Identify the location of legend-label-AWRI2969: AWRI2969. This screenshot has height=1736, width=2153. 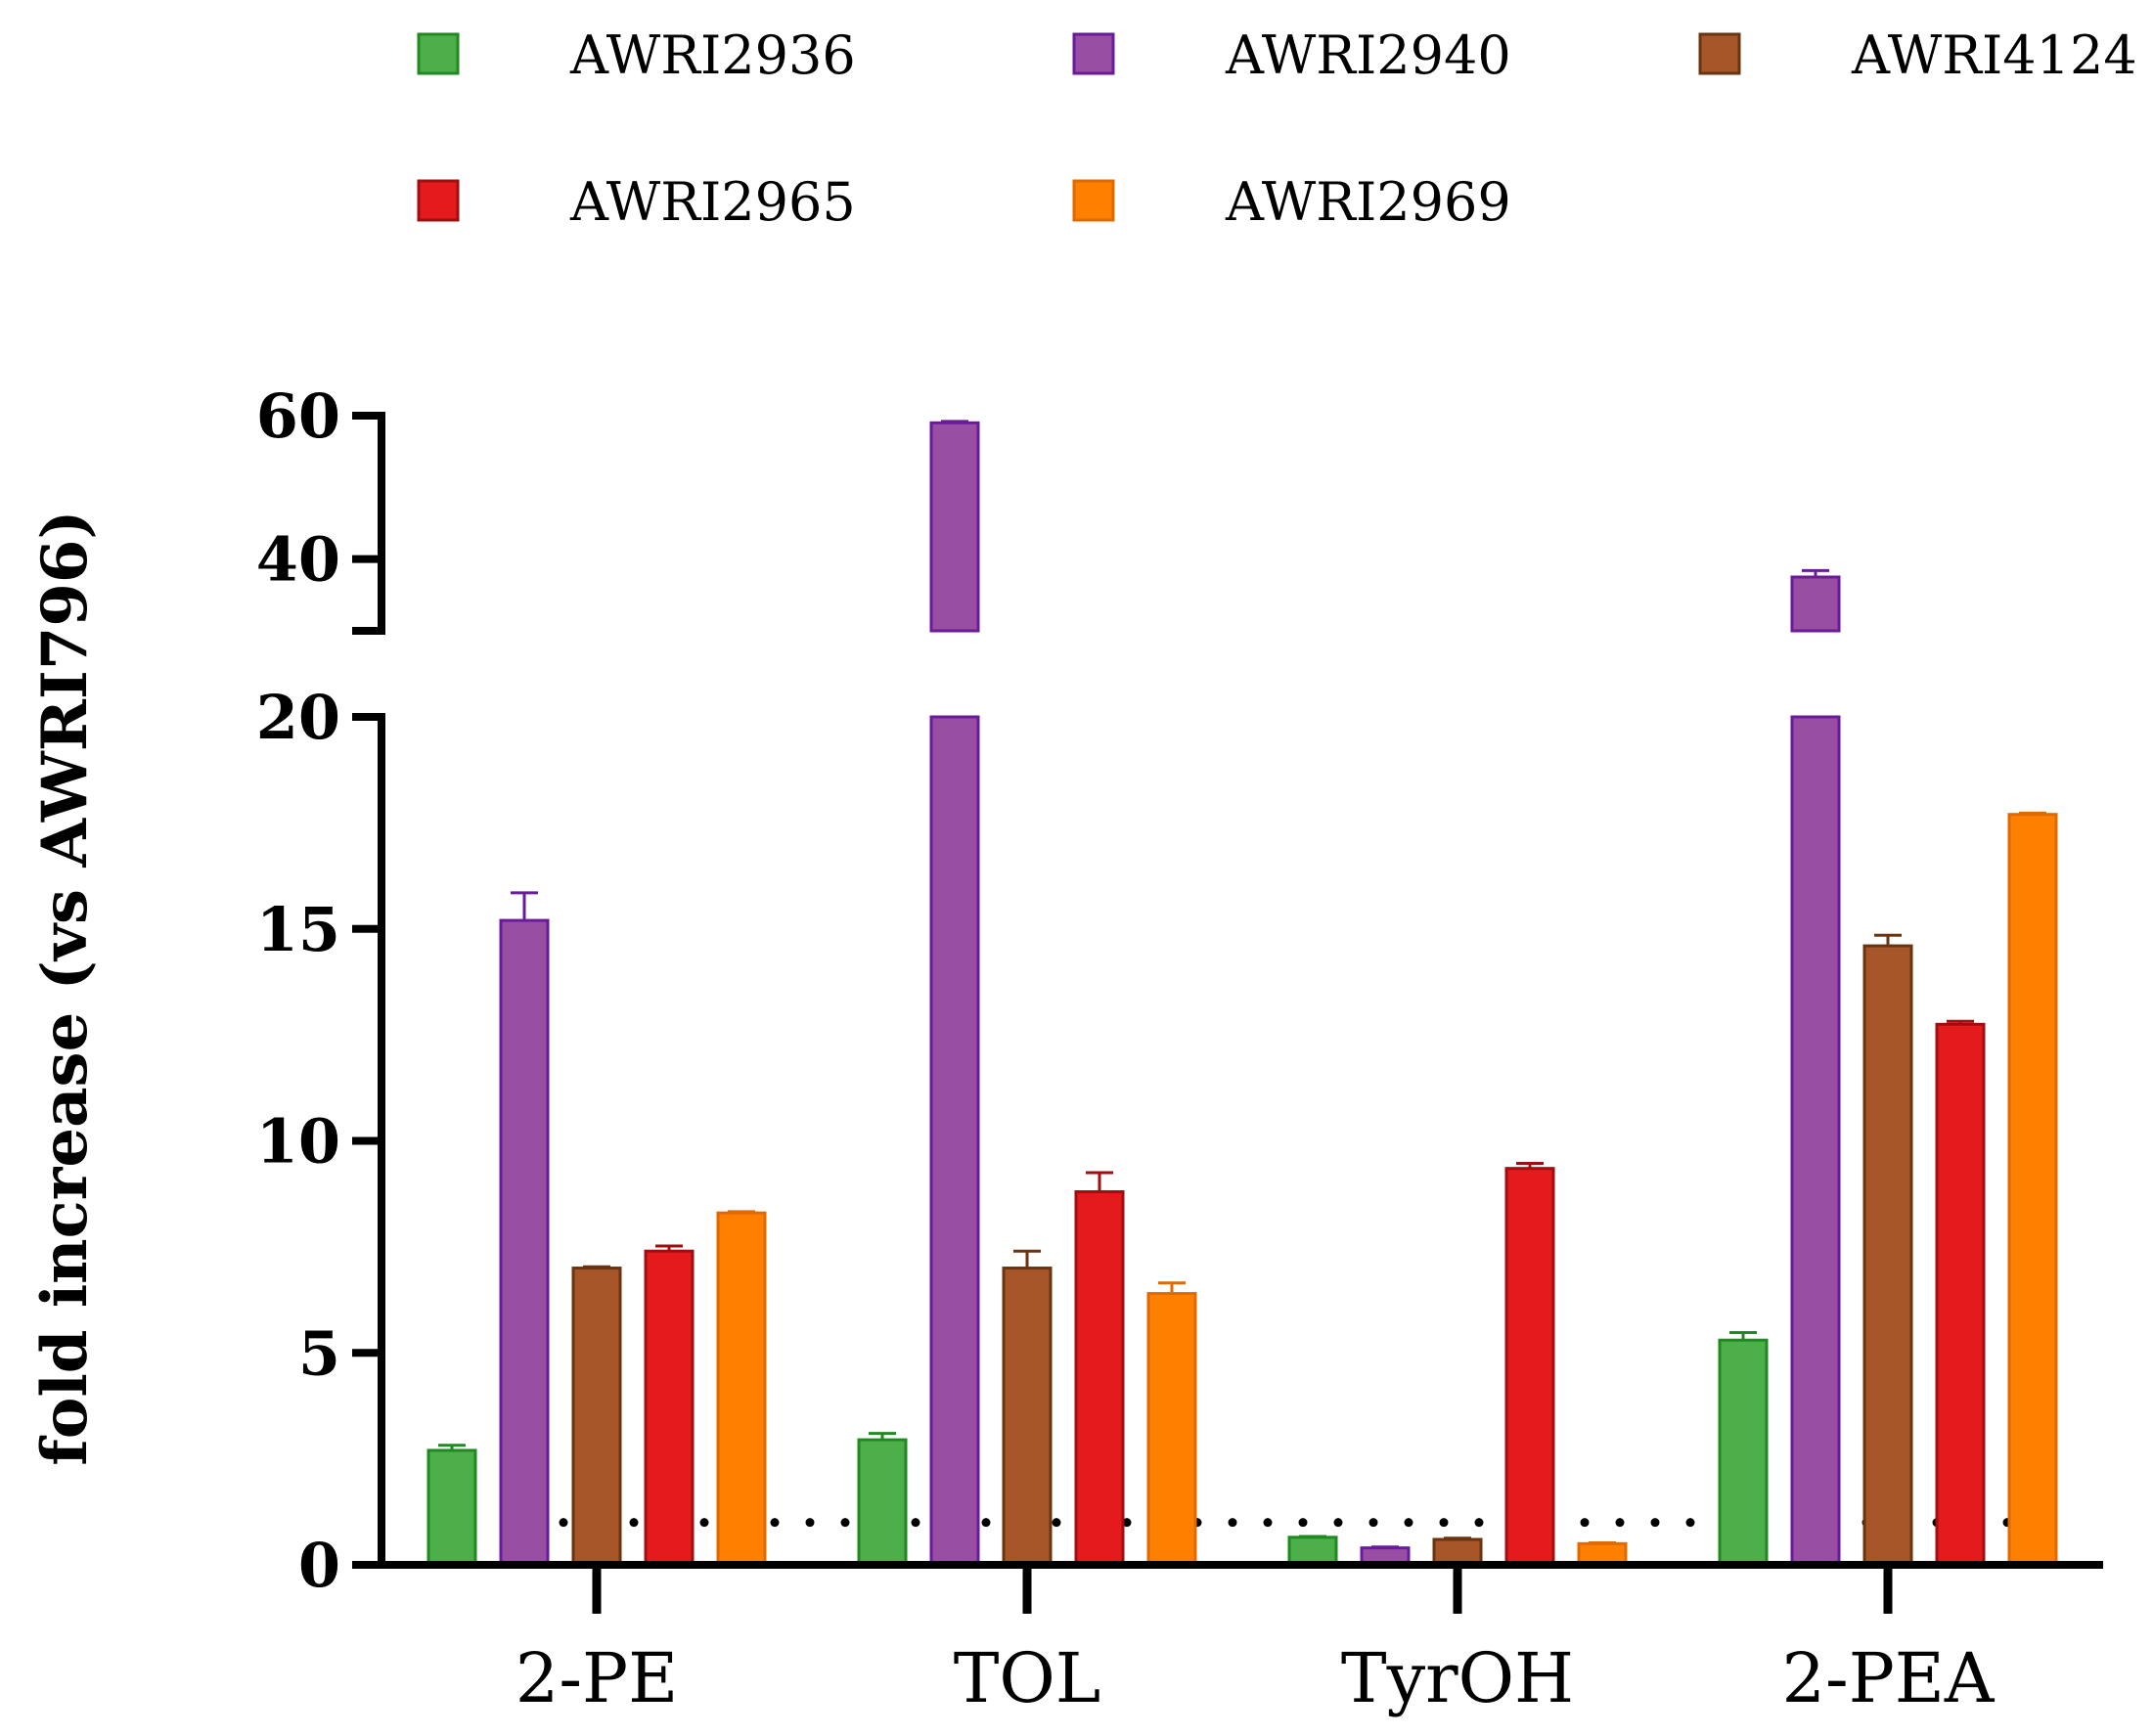
(1368, 202).